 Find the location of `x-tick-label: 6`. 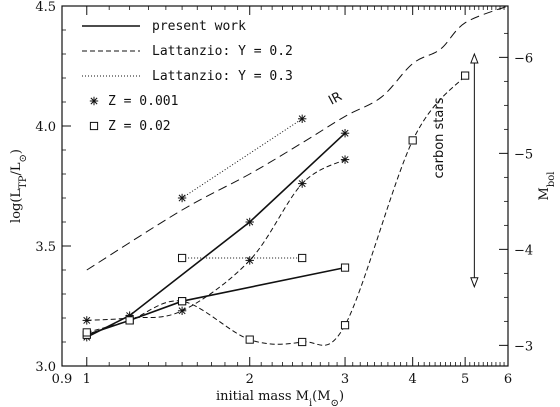

x-tick-label: 6 is located at coordinates (508, 379).